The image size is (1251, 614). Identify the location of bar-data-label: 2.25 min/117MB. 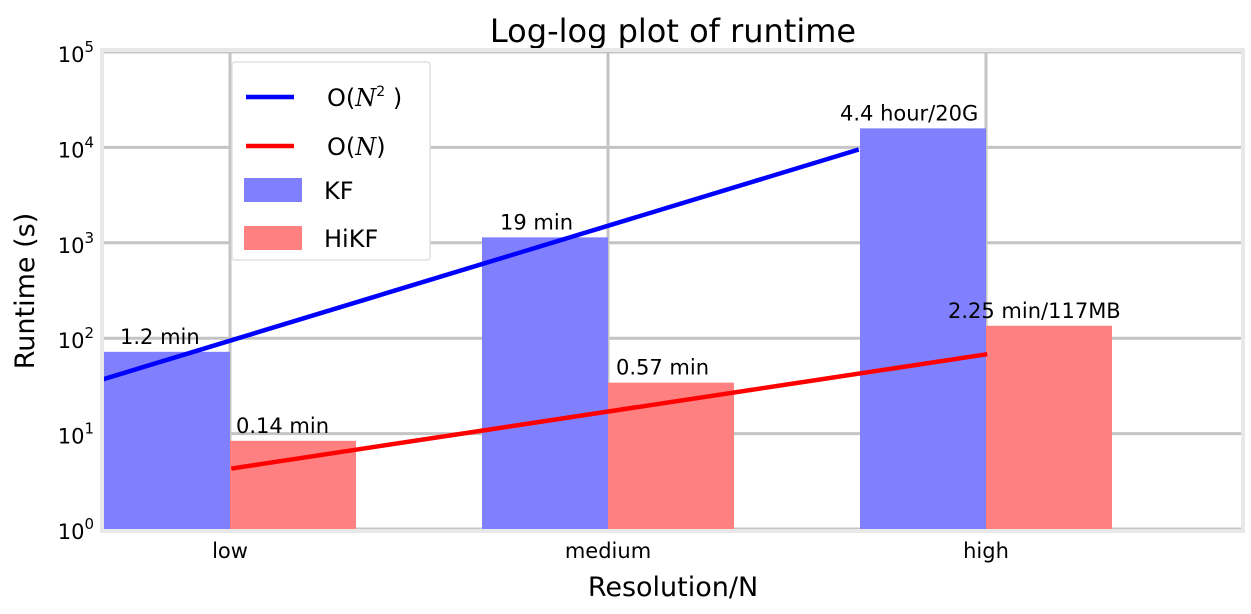
(1034, 311).